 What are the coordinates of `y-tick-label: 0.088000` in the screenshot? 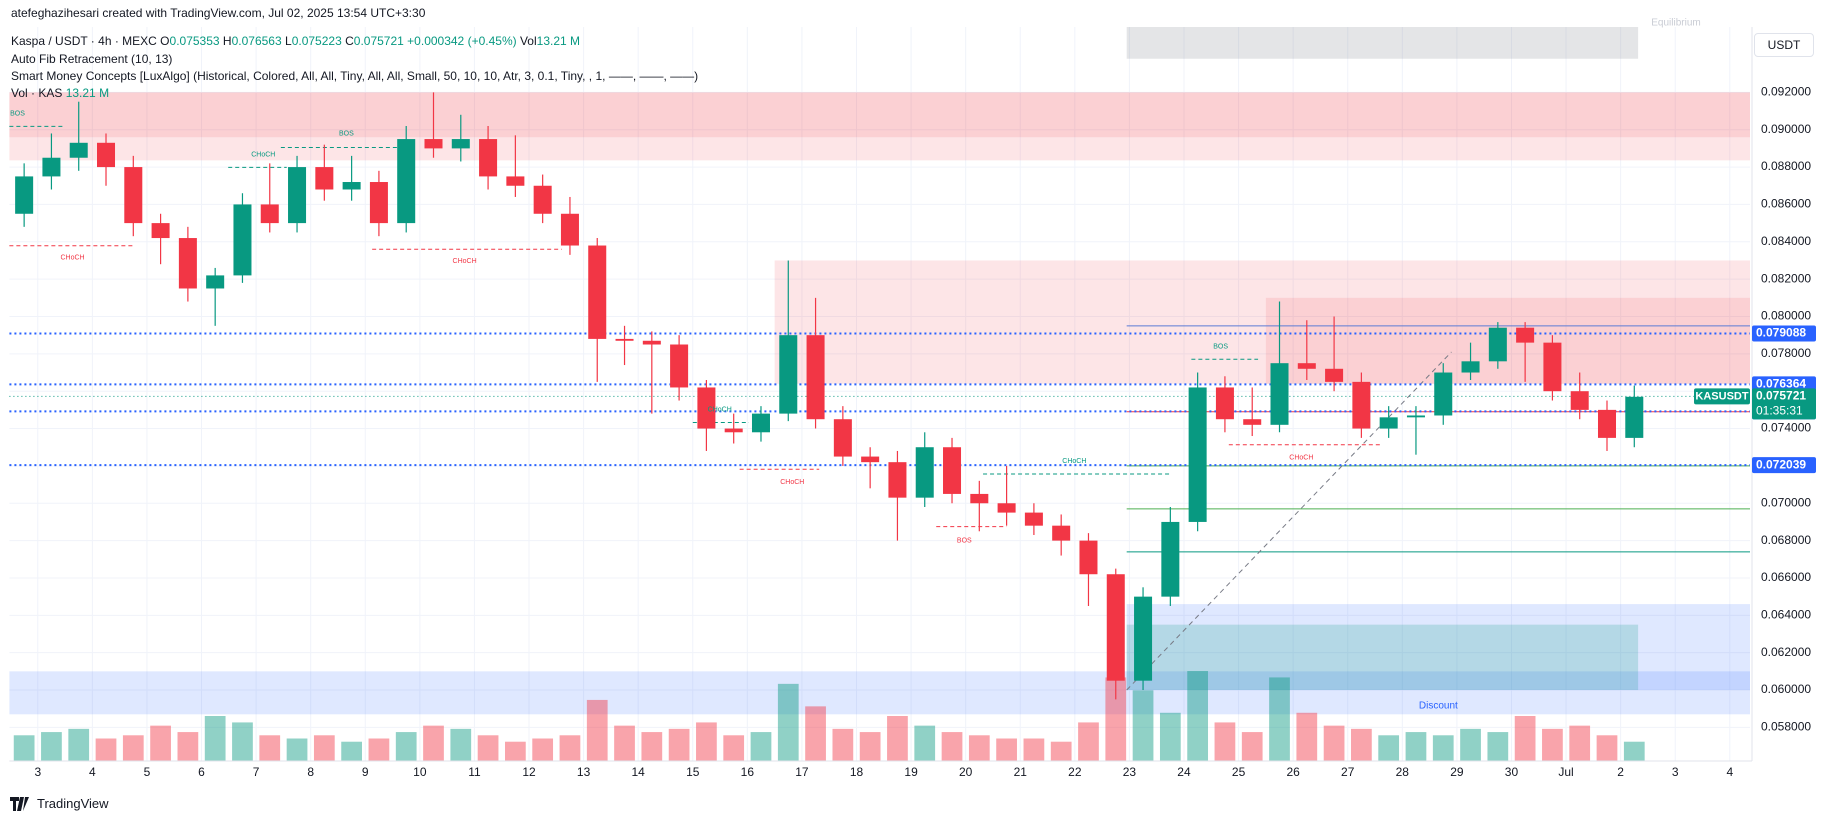 It's located at (1786, 166).